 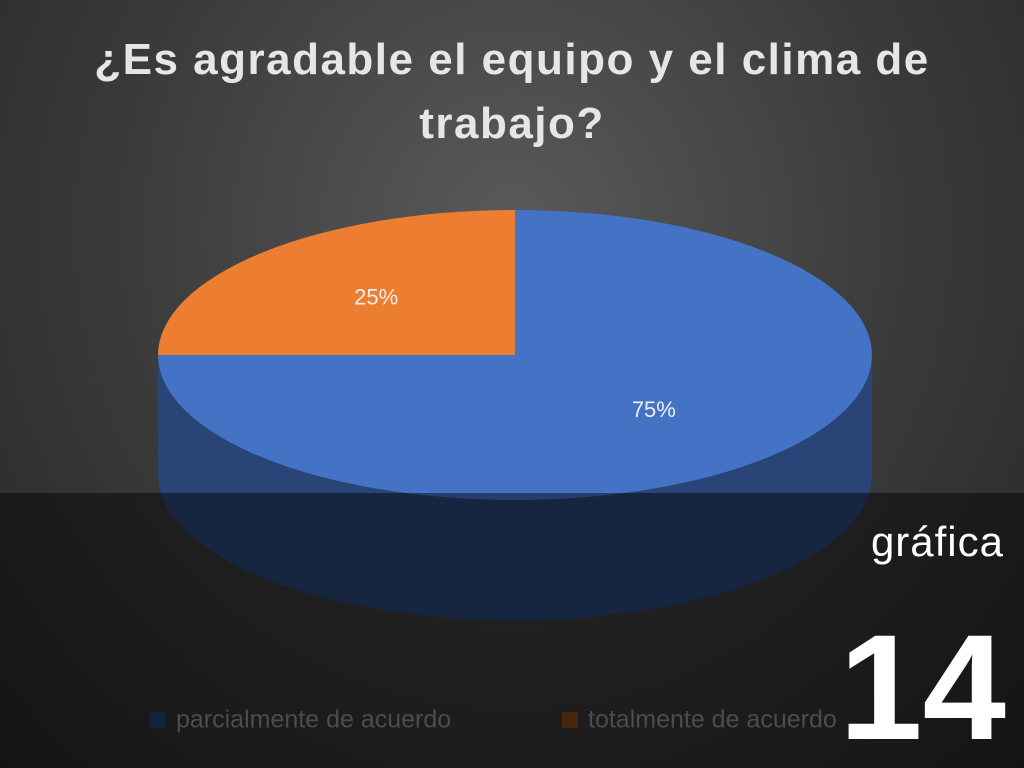 What do you see at coordinates (937, 541) in the screenshot?
I see `caption: gráfica` at bounding box center [937, 541].